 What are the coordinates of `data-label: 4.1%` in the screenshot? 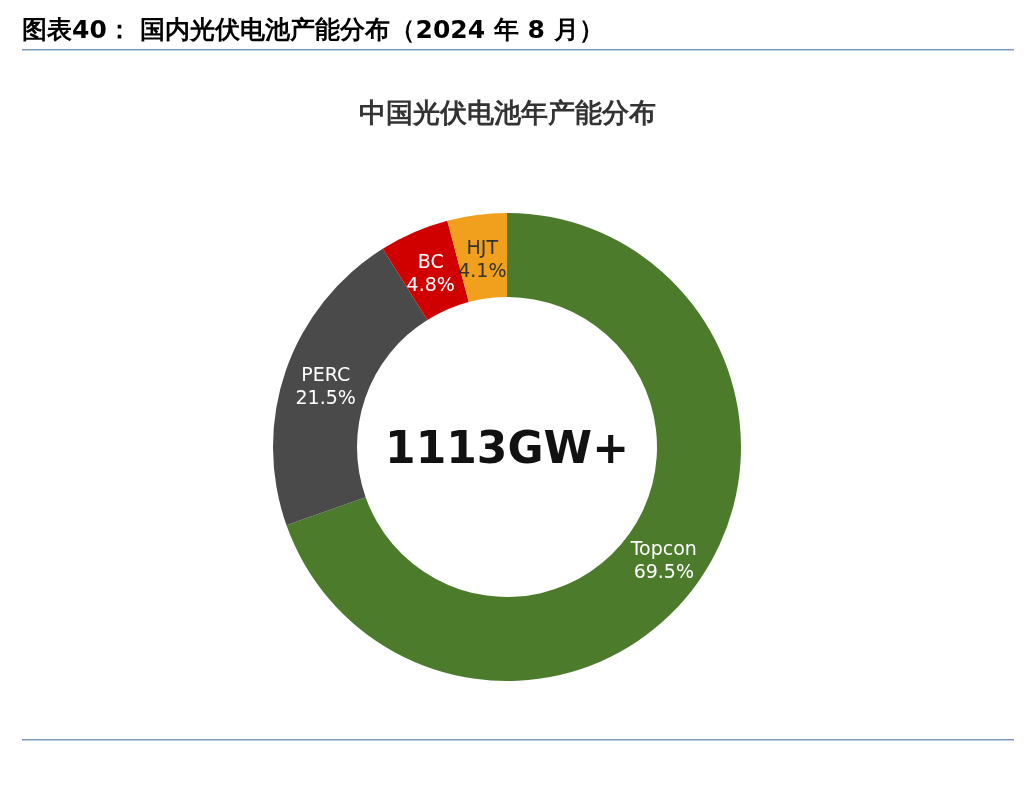 It's located at (482, 269).